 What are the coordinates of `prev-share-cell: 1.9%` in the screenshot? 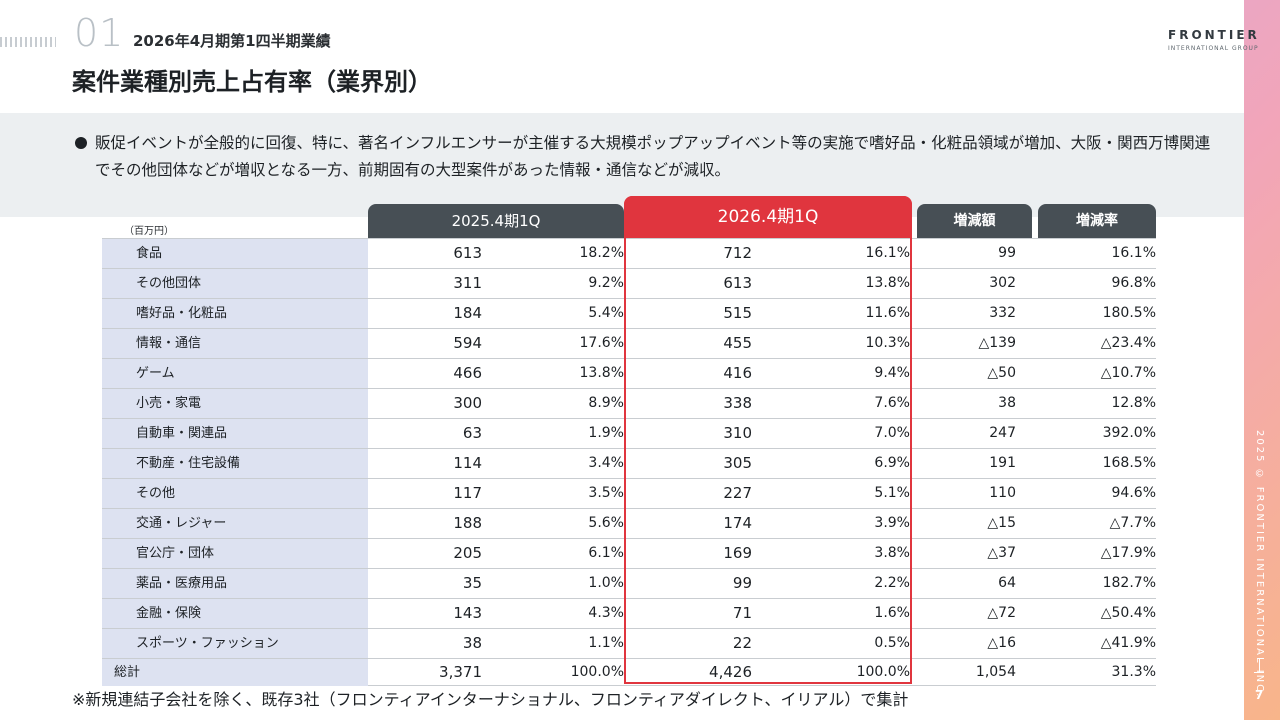 It's located at (606, 433).